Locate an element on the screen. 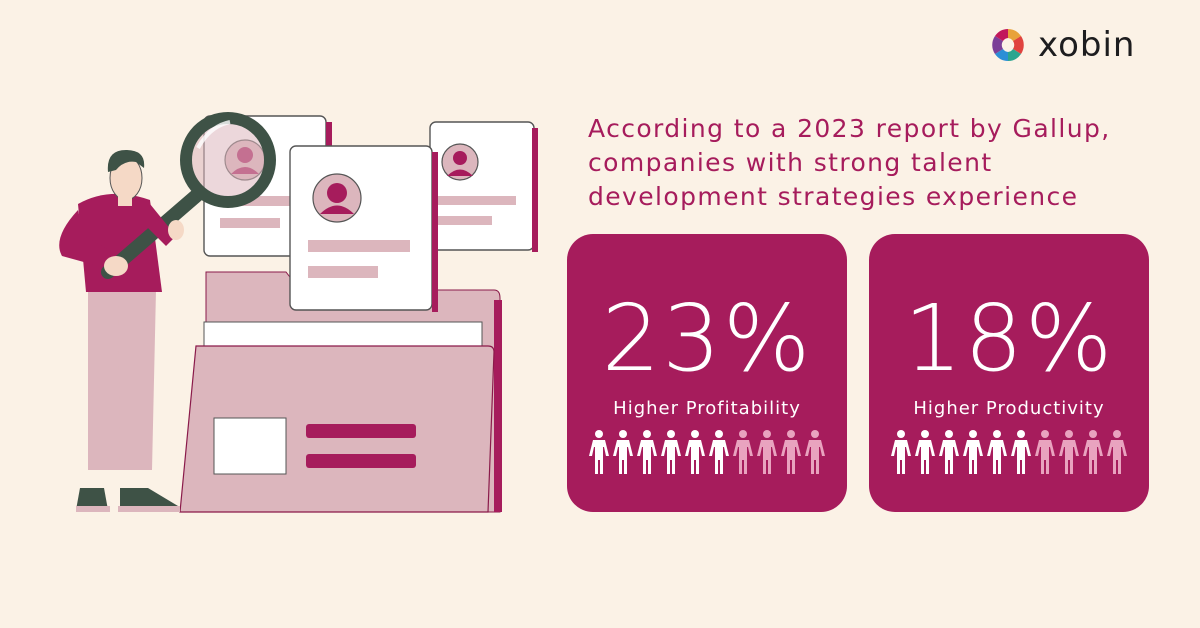 This screenshot has width=1200, height=628. stat-value: 18% is located at coordinates (1009, 338).